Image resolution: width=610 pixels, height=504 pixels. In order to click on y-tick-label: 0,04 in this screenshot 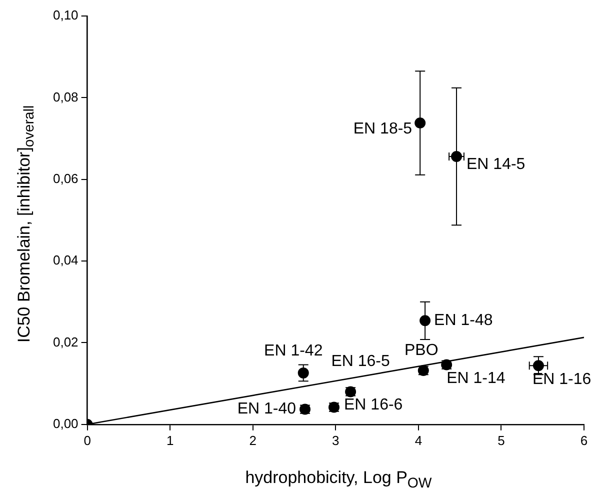, I will do `click(65, 260)`.